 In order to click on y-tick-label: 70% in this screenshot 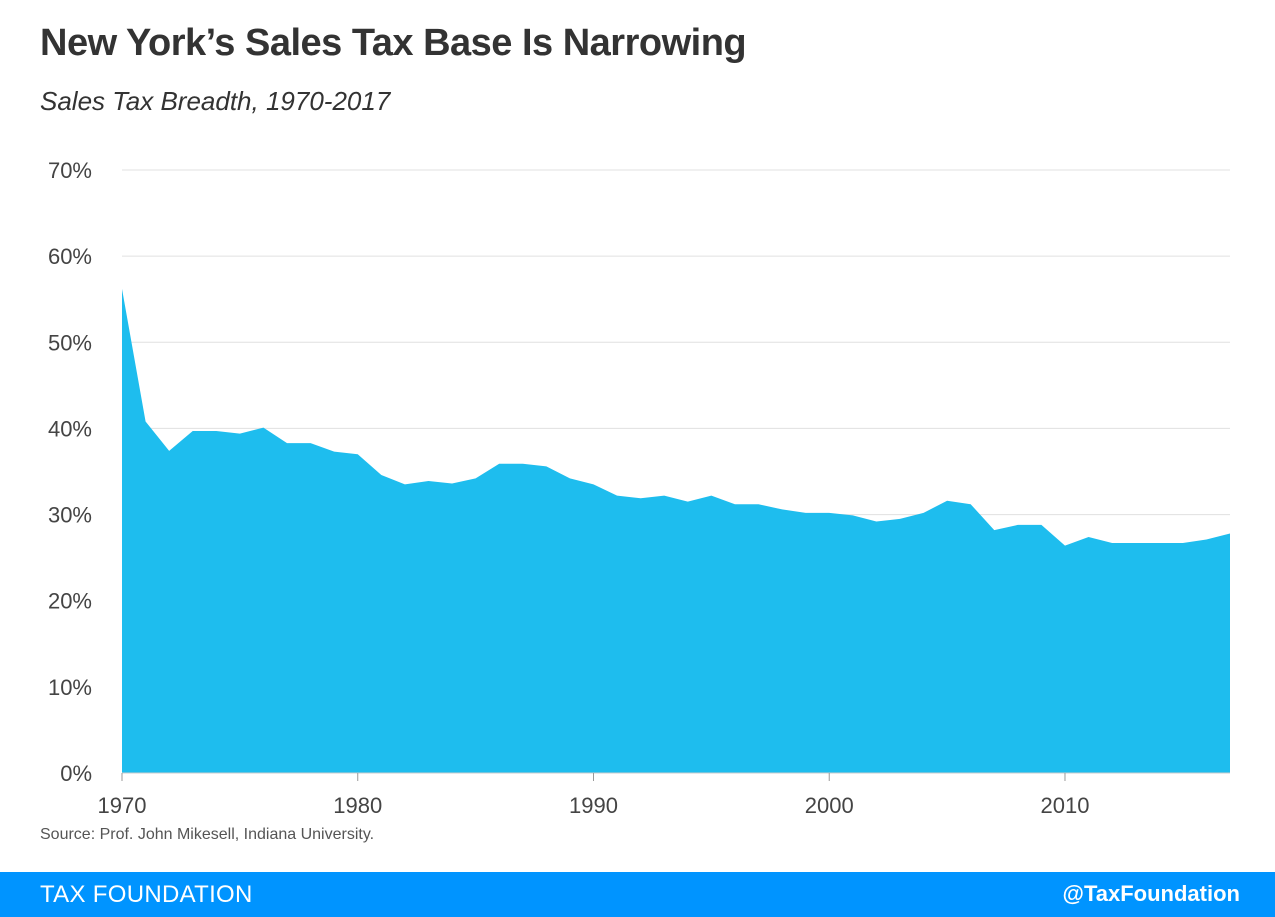, I will do `click(70, 170)`.